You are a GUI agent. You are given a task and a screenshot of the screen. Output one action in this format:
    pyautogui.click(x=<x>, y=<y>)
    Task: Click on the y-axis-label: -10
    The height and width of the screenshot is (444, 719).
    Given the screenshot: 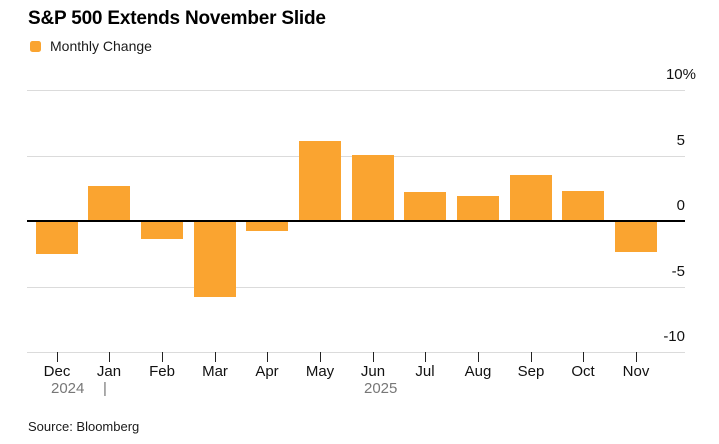 What is the action you would take?
    pyautogui.click(x=674, y=336)
    